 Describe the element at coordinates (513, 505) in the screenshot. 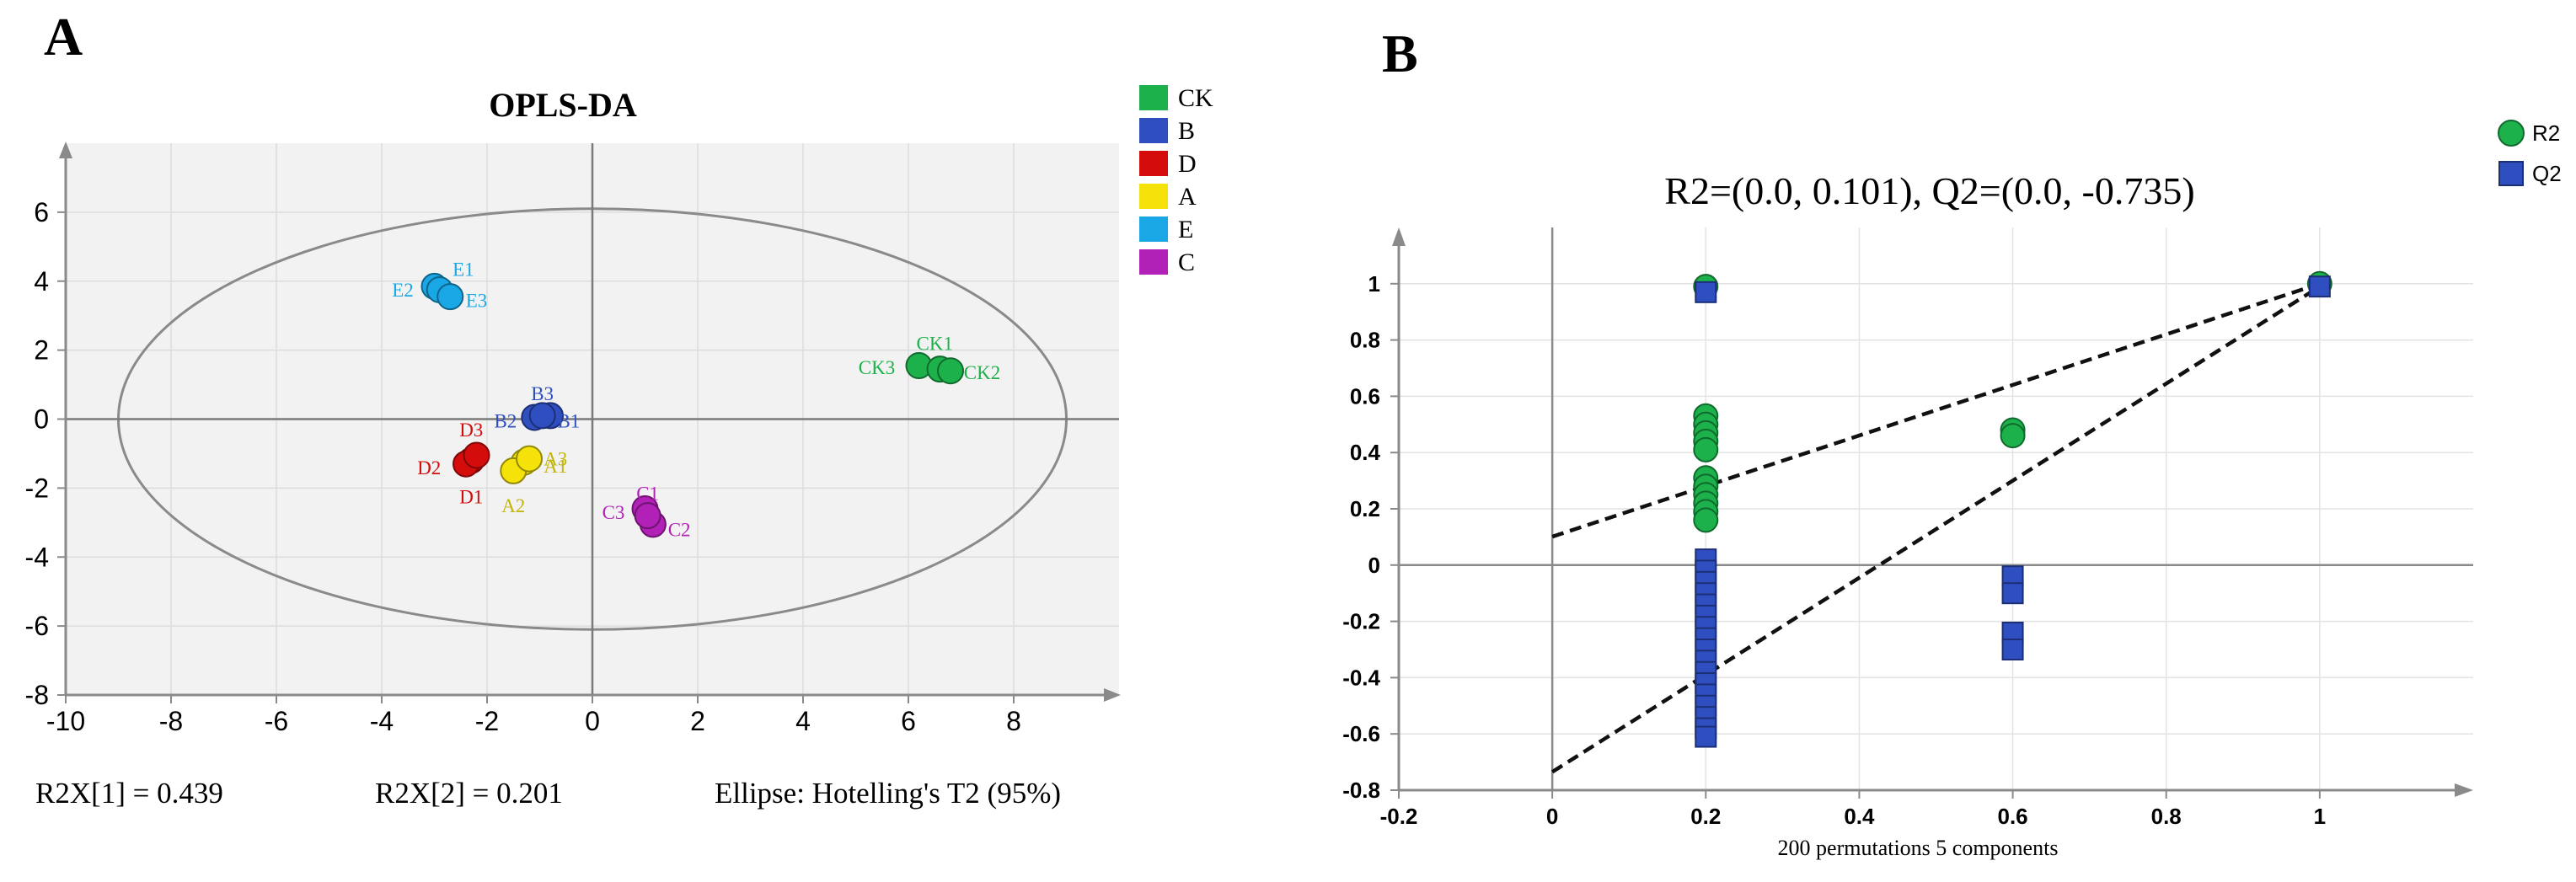

I see `point-label-a2: A2` at that location.